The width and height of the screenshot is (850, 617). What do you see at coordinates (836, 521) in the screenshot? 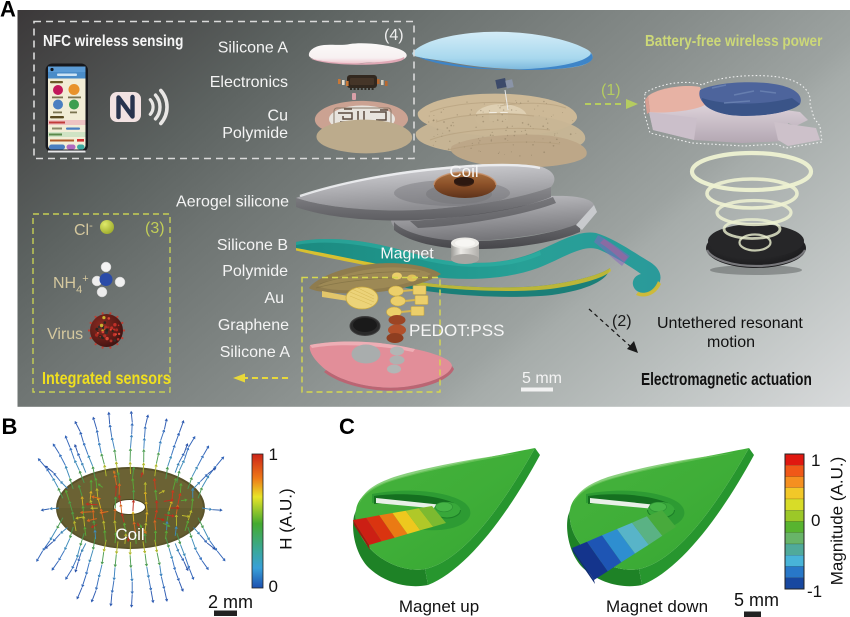
I see `svg-text: Magnitude (A.U.)` at bounding box center [836, 521].